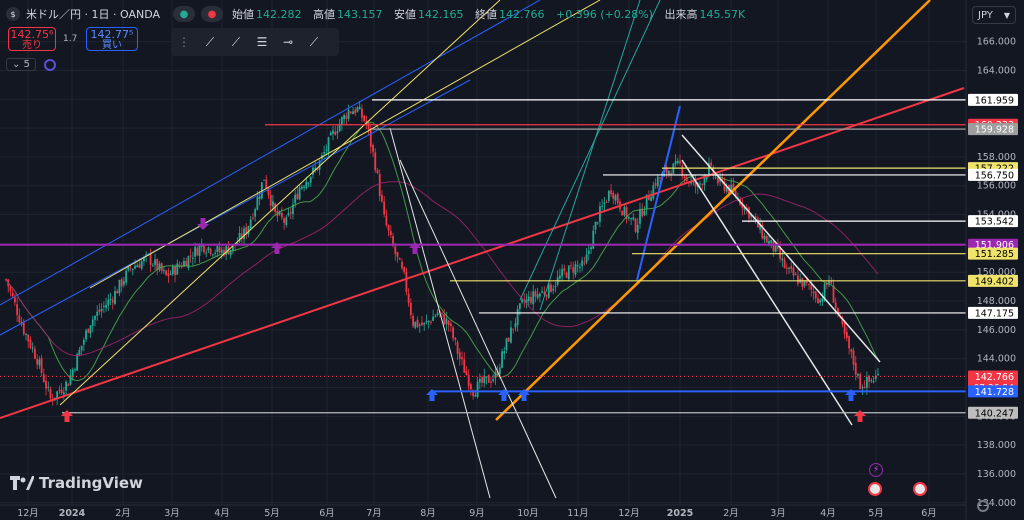 Image resolution: width=1024 pixels, height=520 pixels. I want to click on price-level-label: 153.542, so click(994, 222).